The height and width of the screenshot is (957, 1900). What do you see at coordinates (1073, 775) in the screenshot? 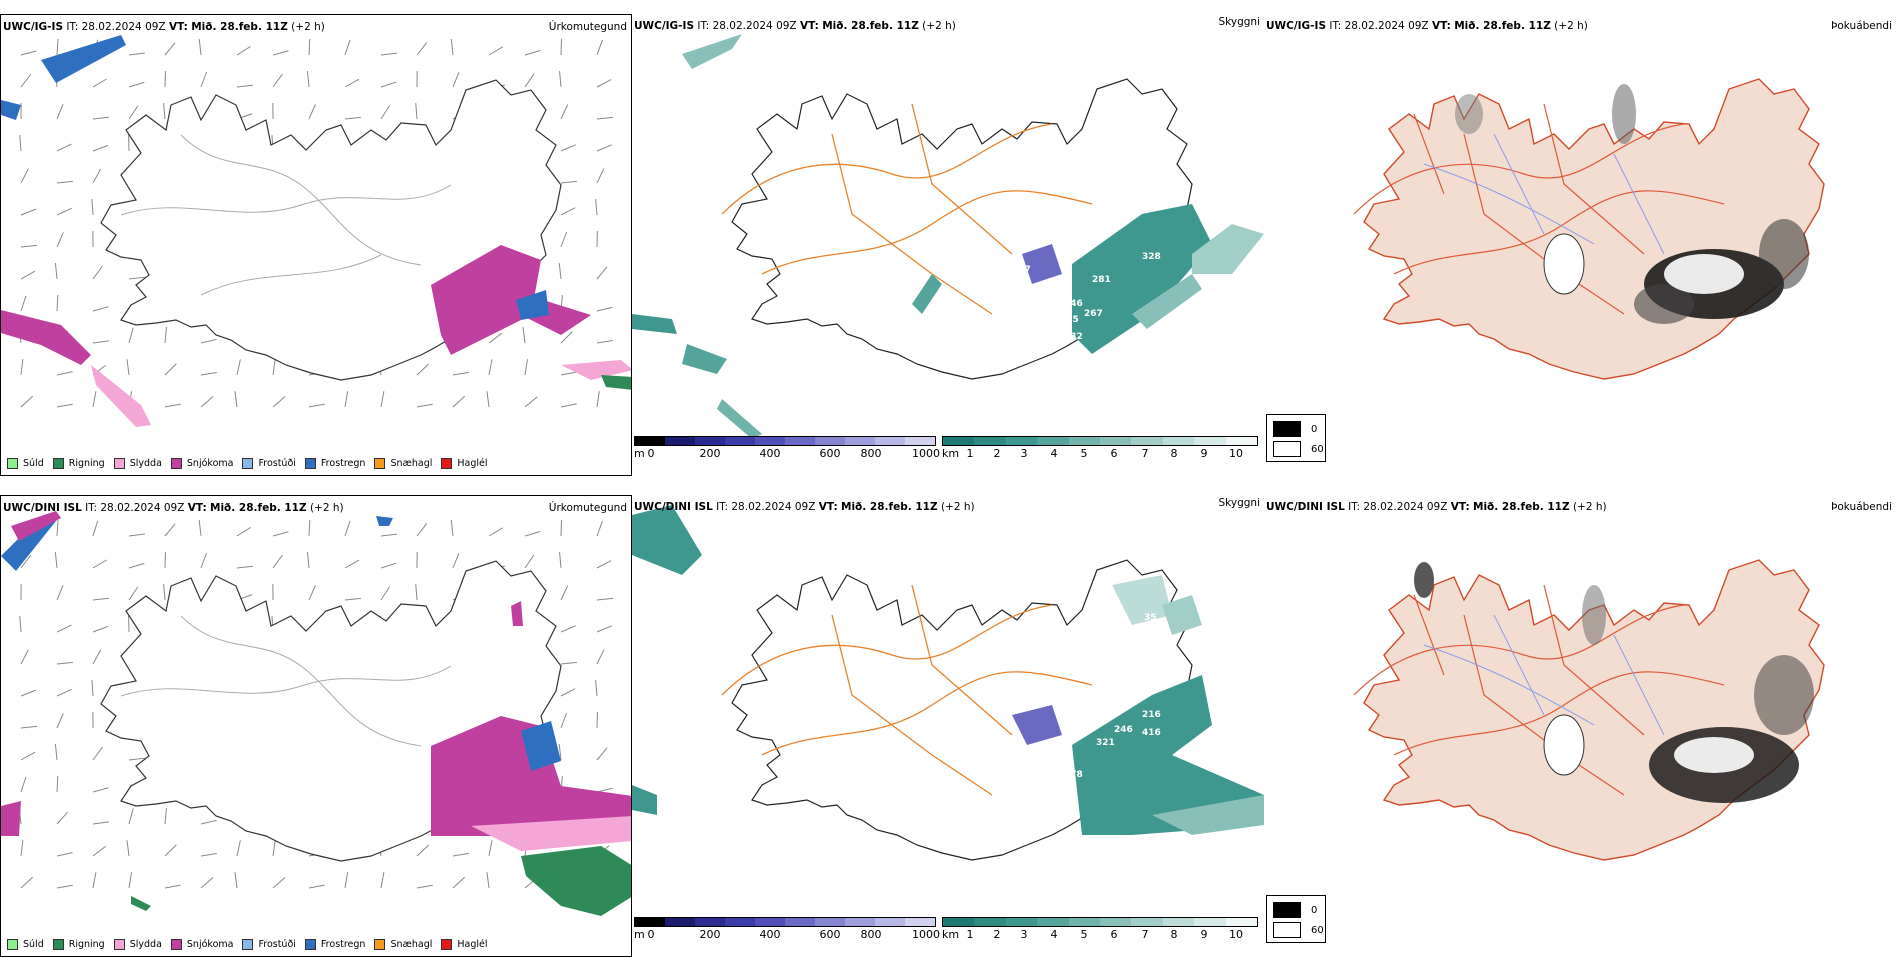
I see `vis-label: 278` at bounding box center [1073, 775].